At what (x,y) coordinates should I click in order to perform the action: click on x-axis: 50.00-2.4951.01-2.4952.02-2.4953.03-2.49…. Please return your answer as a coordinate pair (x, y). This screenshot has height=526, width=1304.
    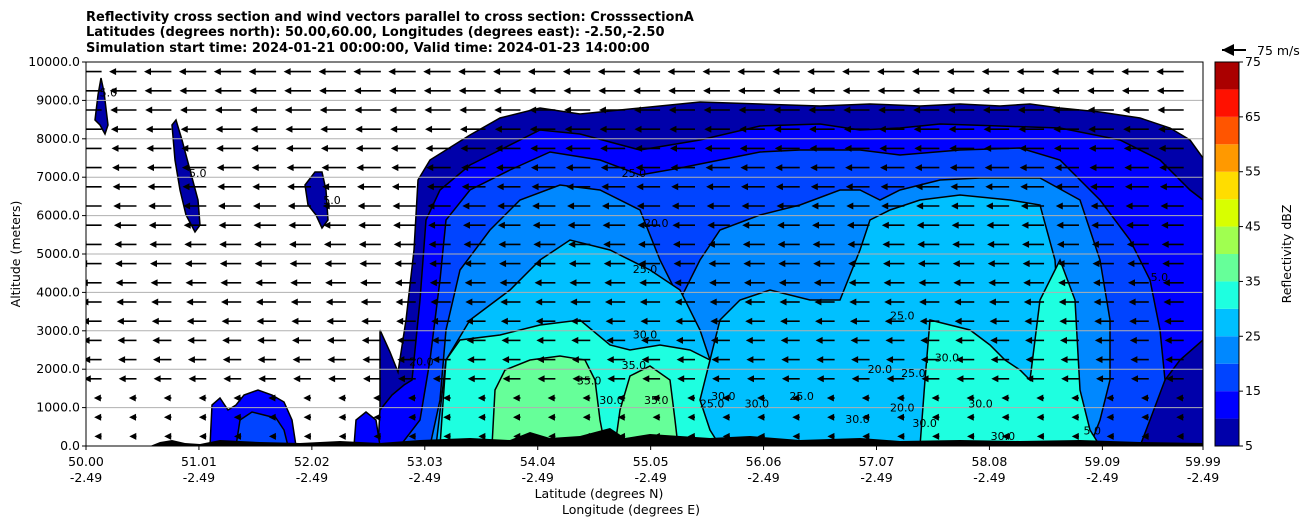
    Looking at the image, I should click on (644, 465).